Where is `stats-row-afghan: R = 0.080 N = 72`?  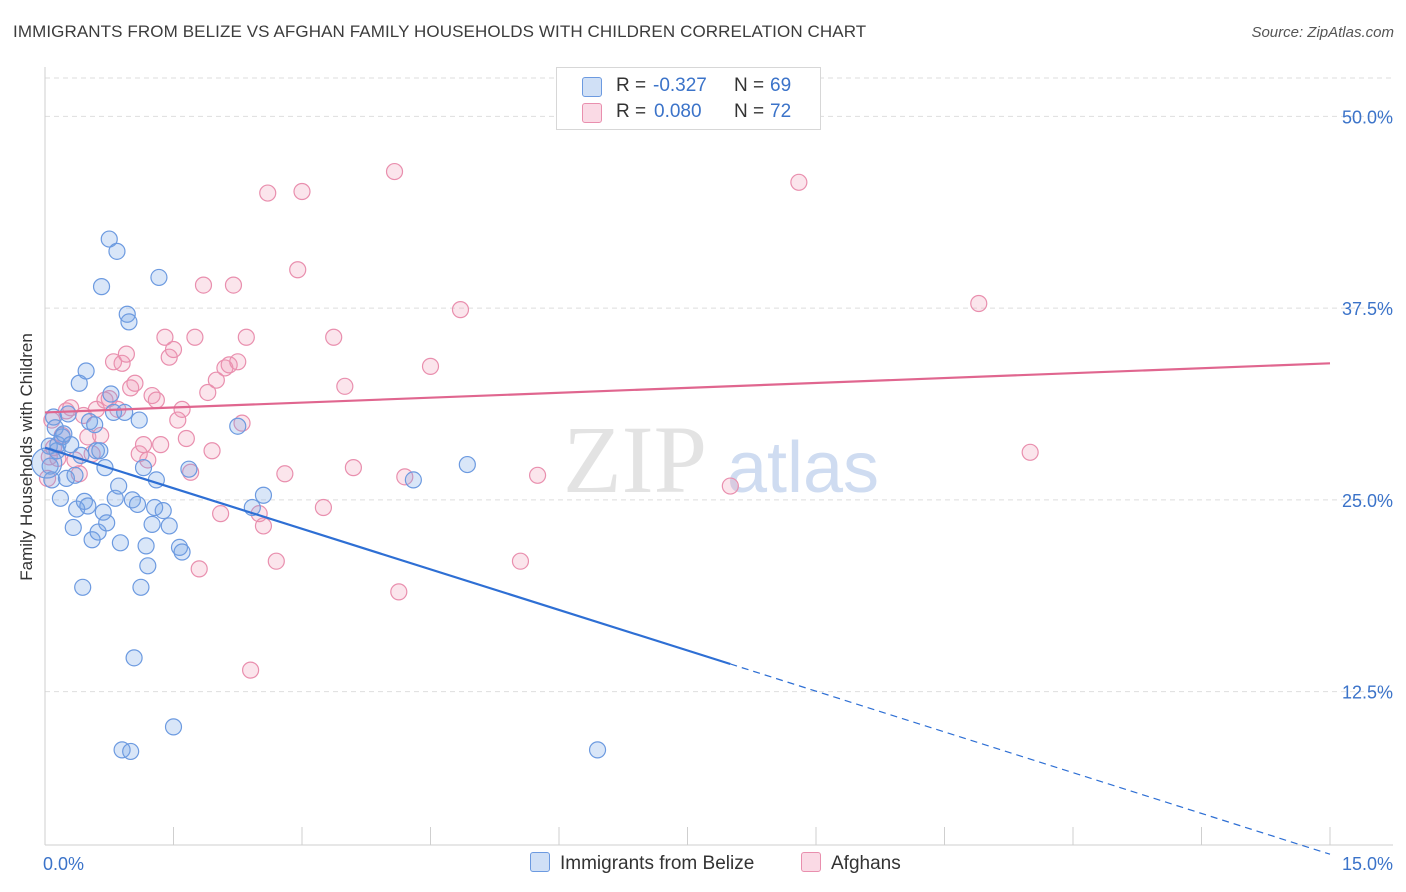
stats-row-afghan: R = 0.080 N = 72 is located at coordinates (688, 114).